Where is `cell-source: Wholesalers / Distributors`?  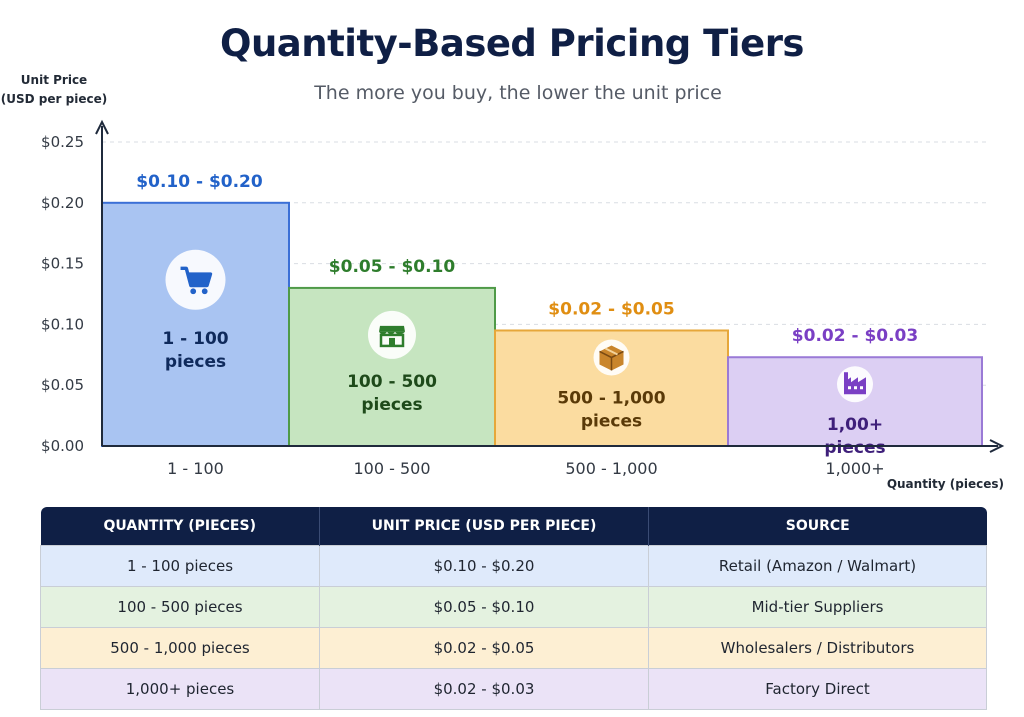 cell-source: Wholesalers / Distributors is located at coordinates (817, 648).